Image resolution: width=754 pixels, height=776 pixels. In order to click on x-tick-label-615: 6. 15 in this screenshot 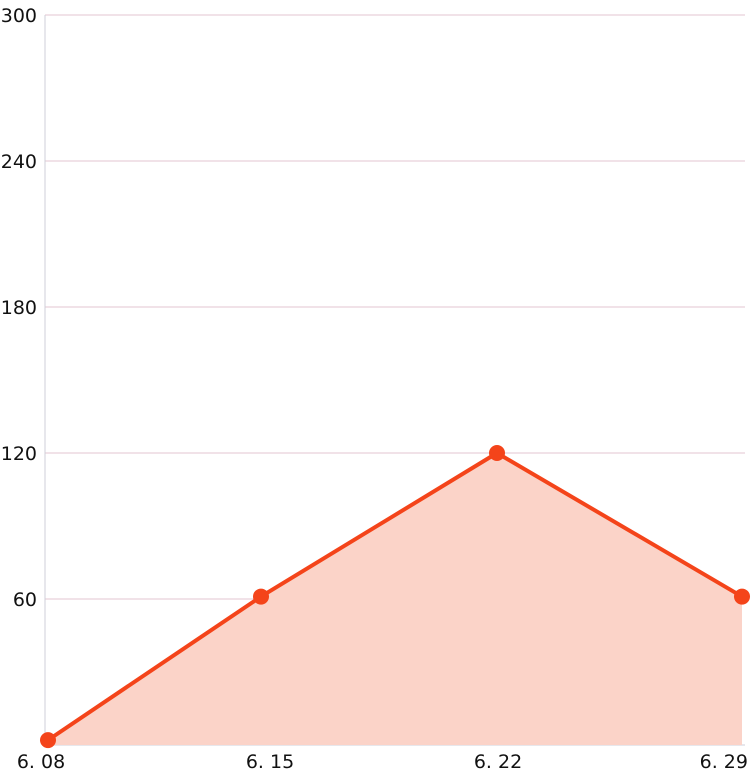, I will do `click(270, 762)`.